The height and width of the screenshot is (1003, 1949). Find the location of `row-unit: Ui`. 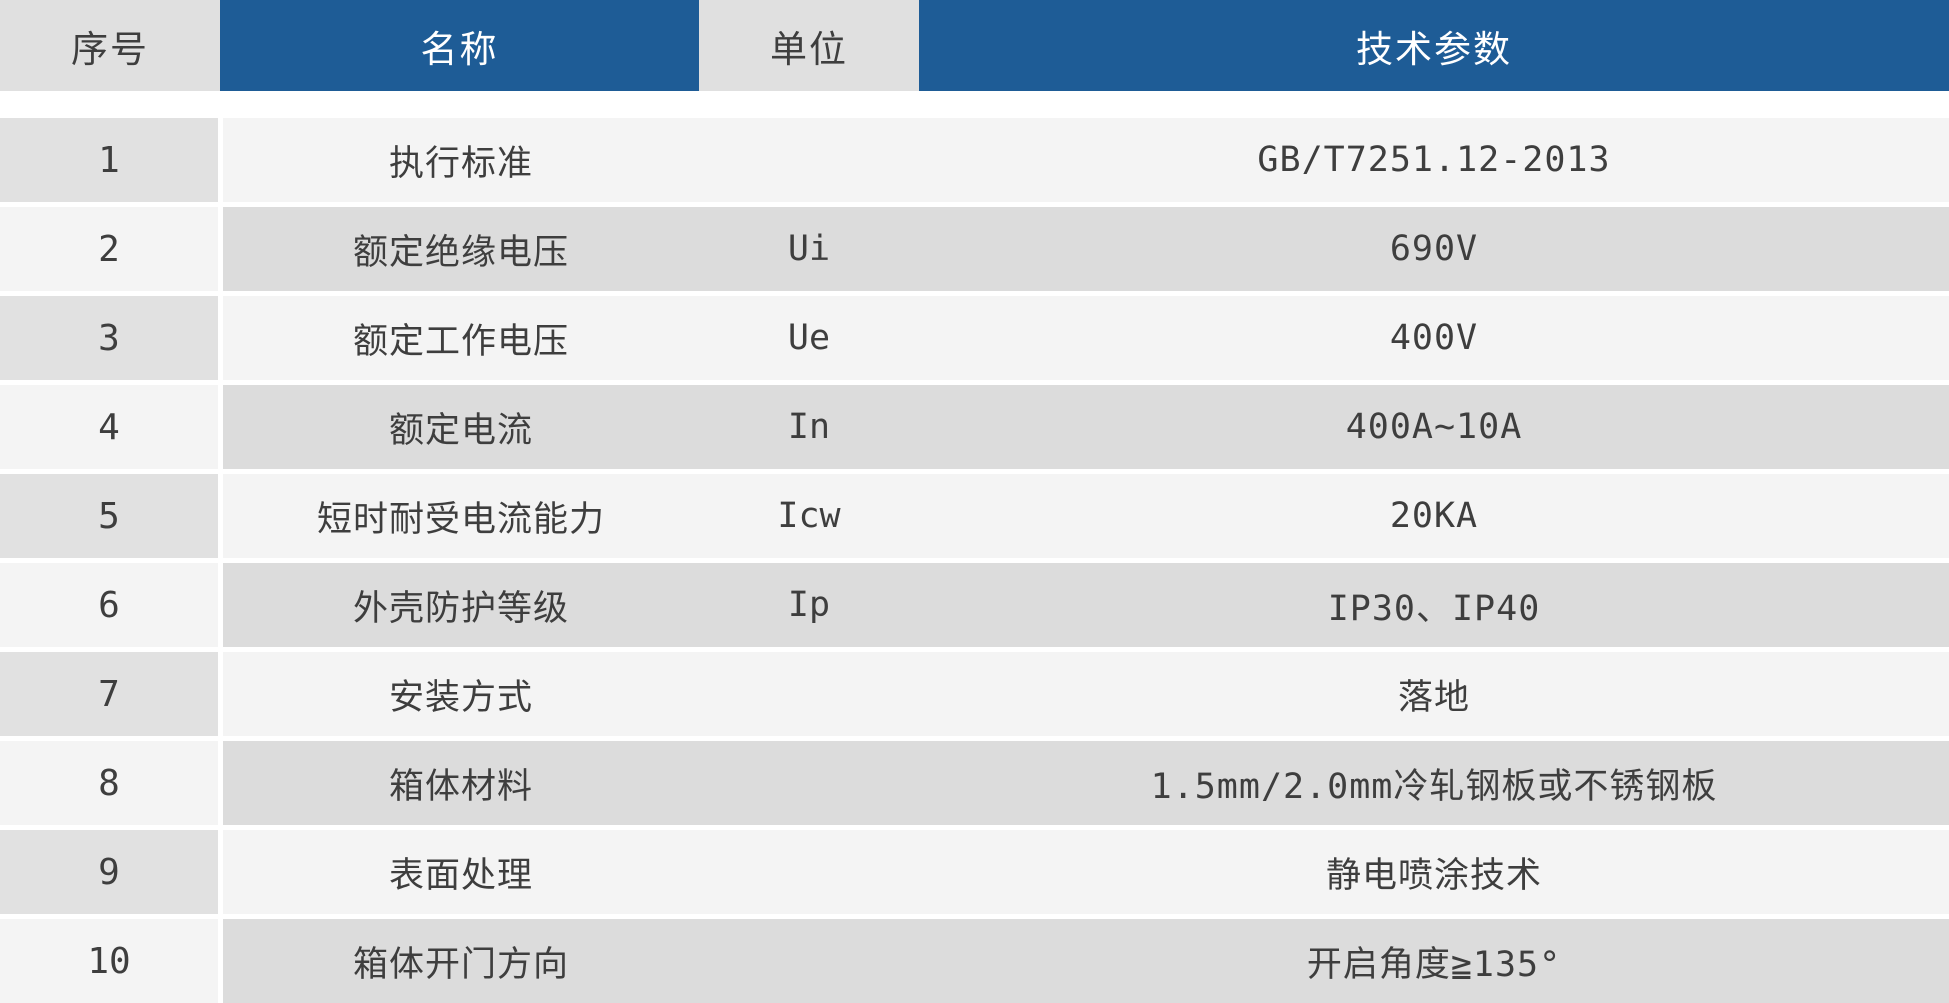

row-unit: Ui is located at coordinates (809, 249).